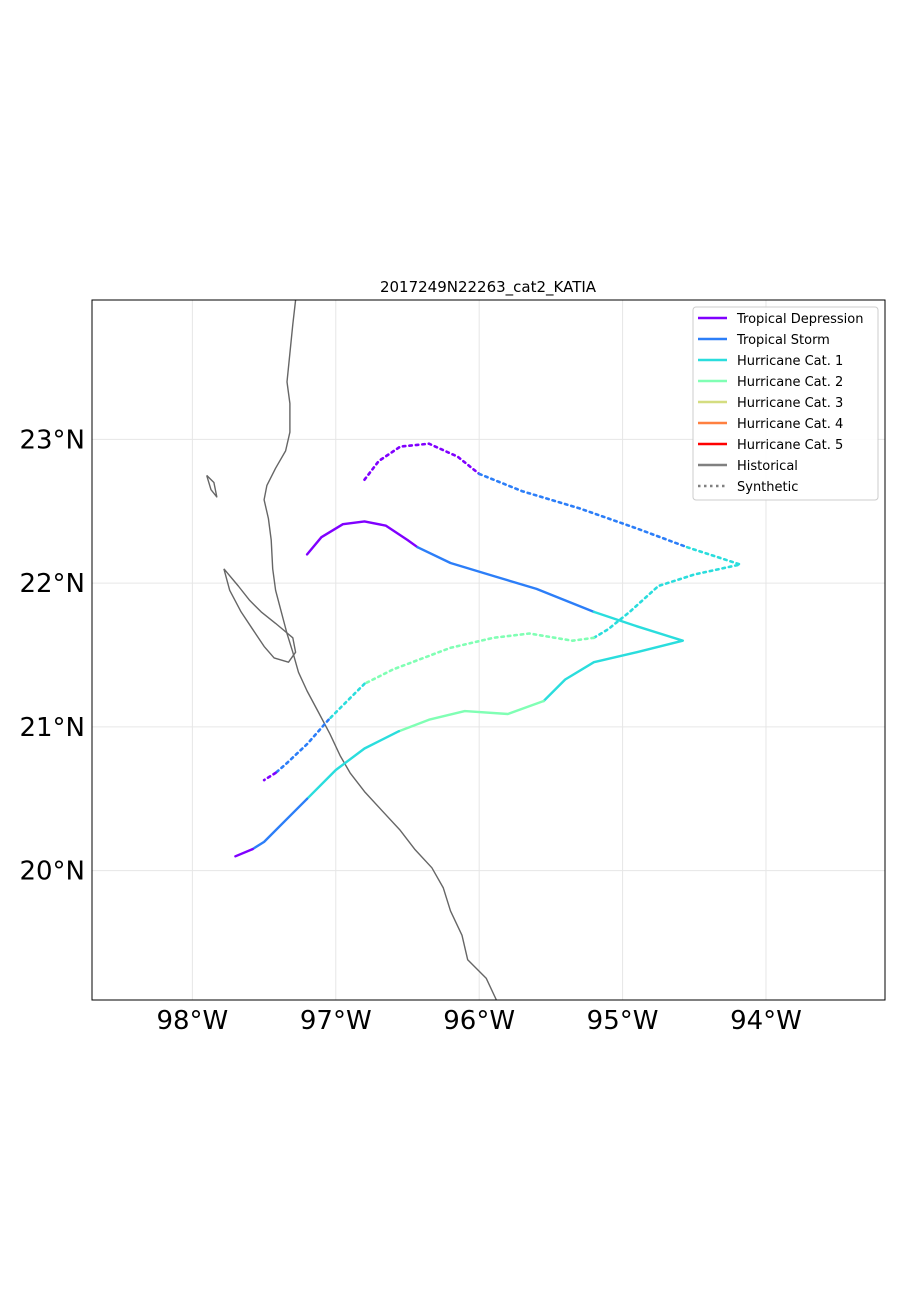 Image resolution: width=900 pixels, height=1300 pixels. Describe the element at coordinates (790, 382) in the screenshot. I see `legend-label: Hurricane Cat. 2` at that location.